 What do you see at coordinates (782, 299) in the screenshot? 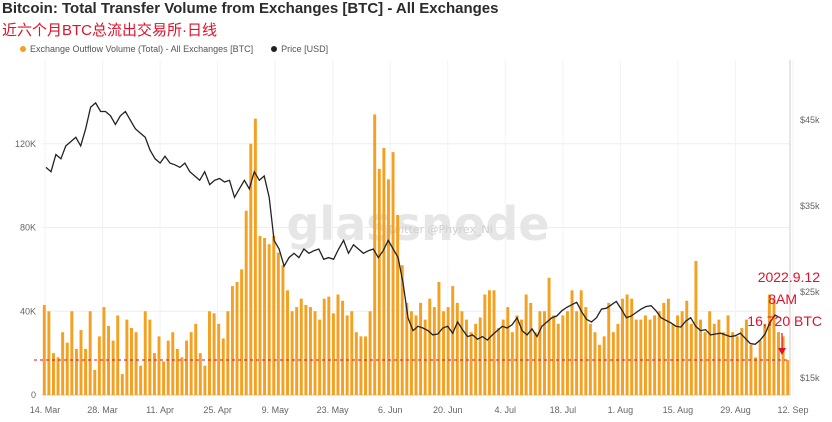
I see `annotation-time: 8AM` at bounding box center [782, 299].